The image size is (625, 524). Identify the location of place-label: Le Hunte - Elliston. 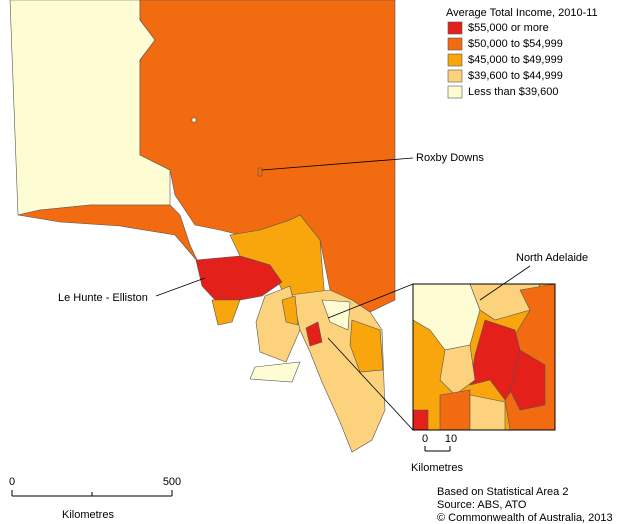
(103, 298).